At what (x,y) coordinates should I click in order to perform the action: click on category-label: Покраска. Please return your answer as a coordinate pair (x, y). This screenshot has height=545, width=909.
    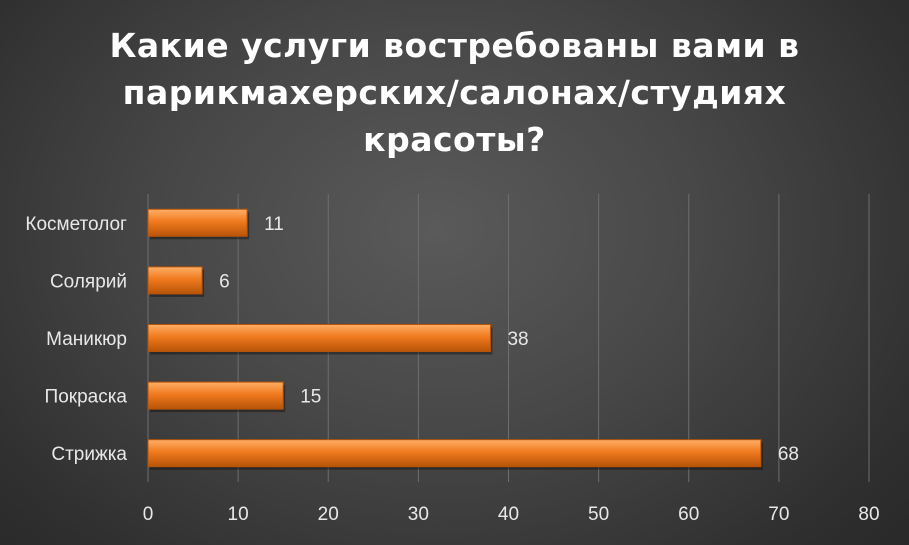
    Looking at the image, I should click on (86, 397).